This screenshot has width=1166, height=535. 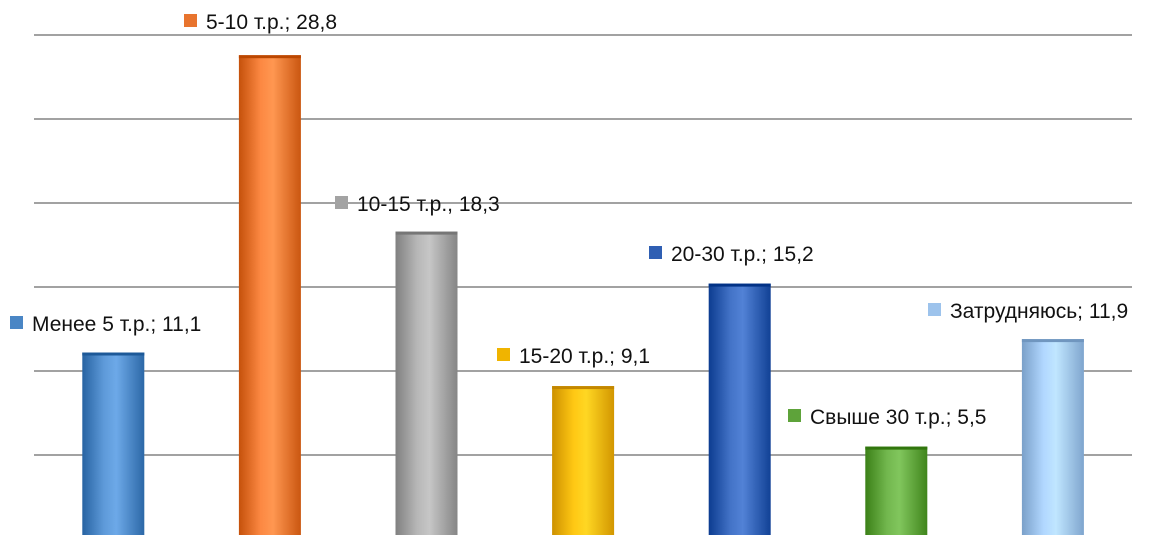 What do you see at coordinates (898, 417) in the screenshot?
I see `data-label: Свыше 30 т.р.; 5,5` at bounding box center [898, 417].